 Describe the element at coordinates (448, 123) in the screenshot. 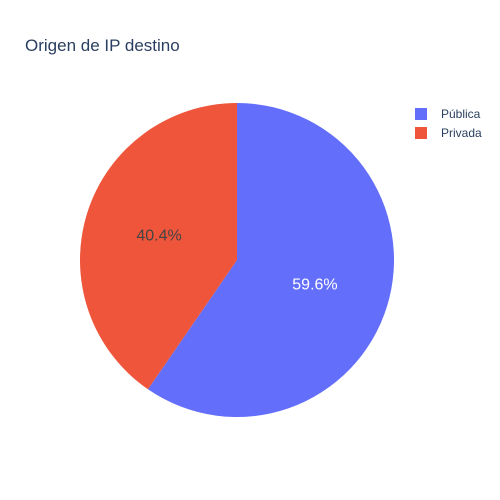

I see `legend: Pública Privada` at that location.